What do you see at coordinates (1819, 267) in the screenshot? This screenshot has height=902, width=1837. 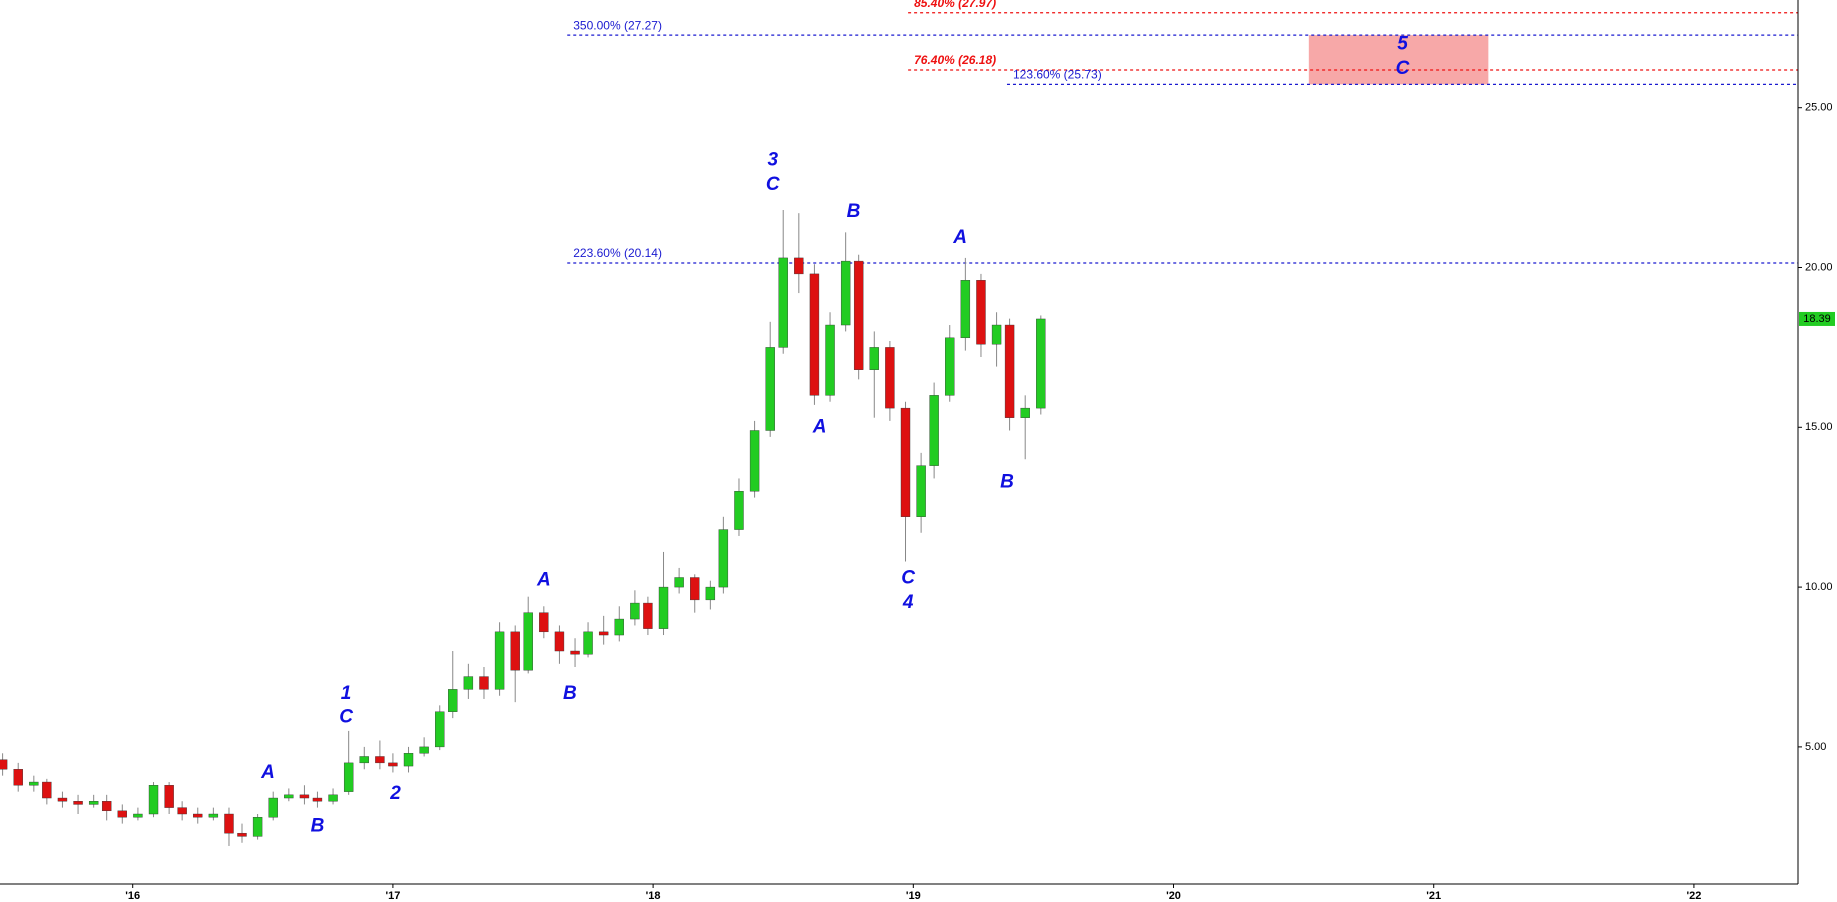 I see `y-tick-label: 20.00` at bounding box center [1819, 267].